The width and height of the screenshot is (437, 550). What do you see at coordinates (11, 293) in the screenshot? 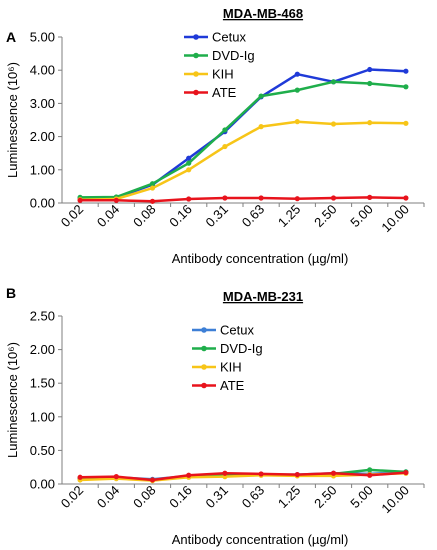
I see `panel-b-letter: B` at bounding box center [11, 293].